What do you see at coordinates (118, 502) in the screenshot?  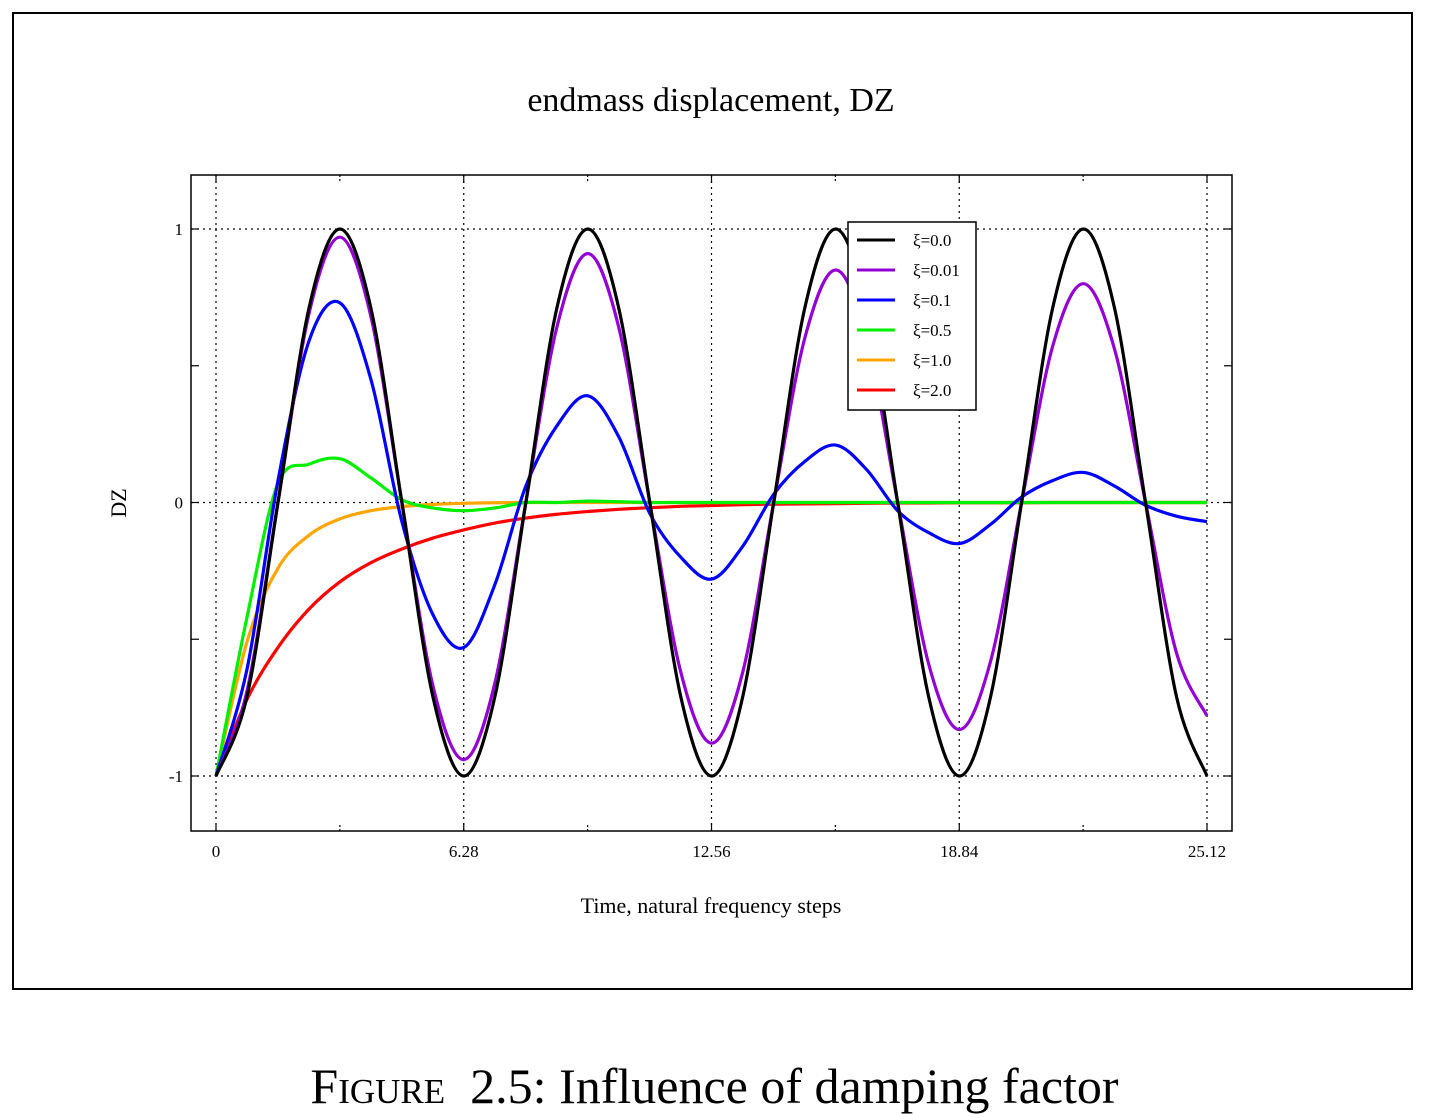 I see `y-axis-label: DZ` at bounding box center [118, 502].